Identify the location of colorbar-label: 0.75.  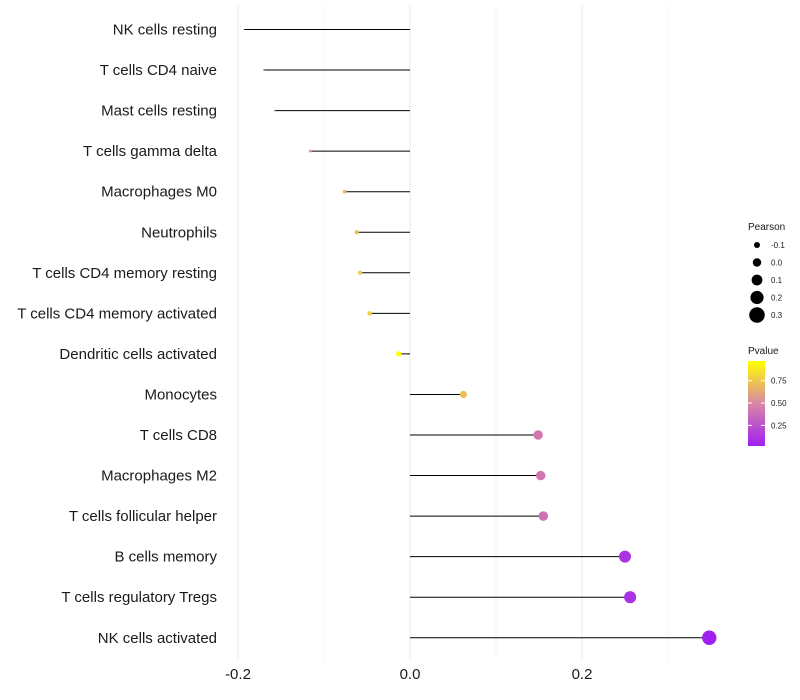
(779, 381).